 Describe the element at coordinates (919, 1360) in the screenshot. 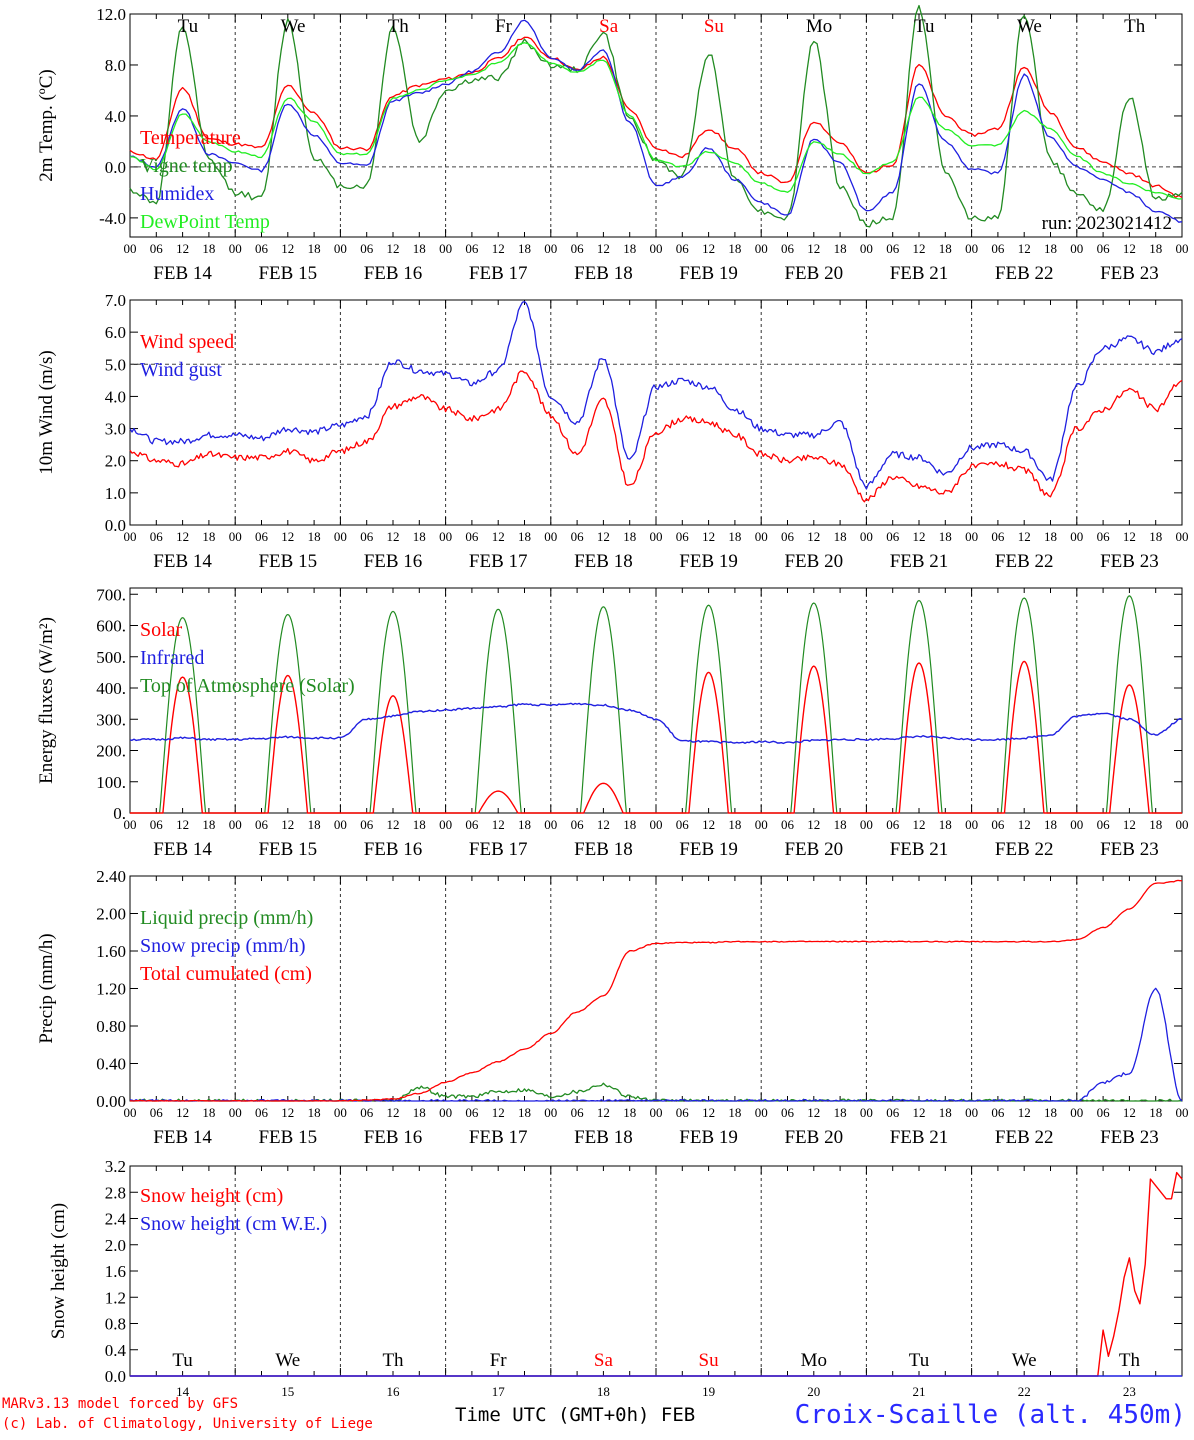

I see `day-name-label: Tu` at that location.